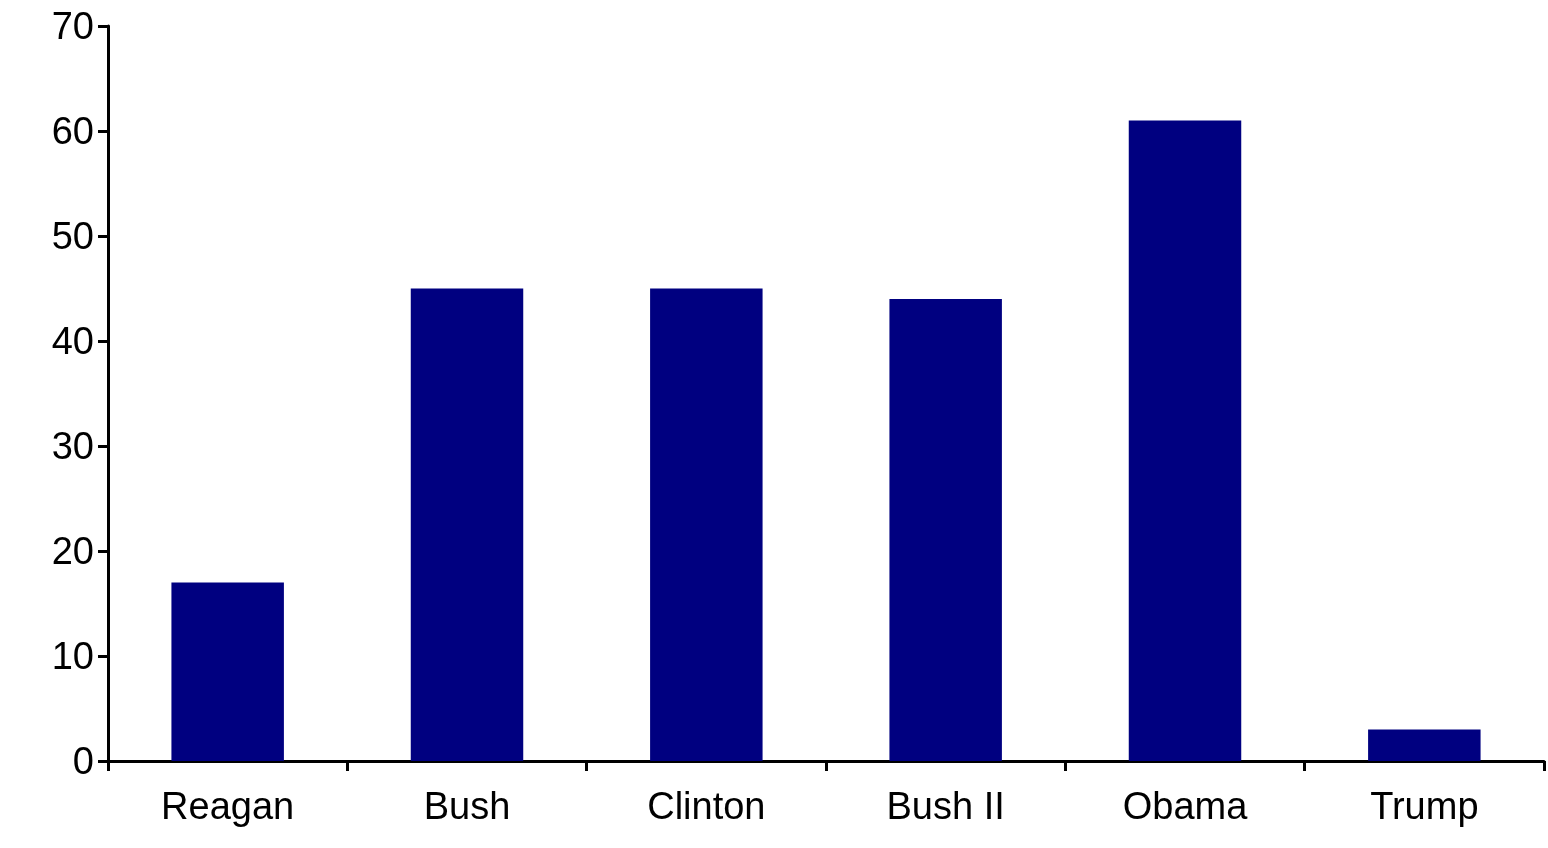 The width and height of the screenshot is (1548, 848). I want to click on x-tick-label: Trump, so click(1424, 806).